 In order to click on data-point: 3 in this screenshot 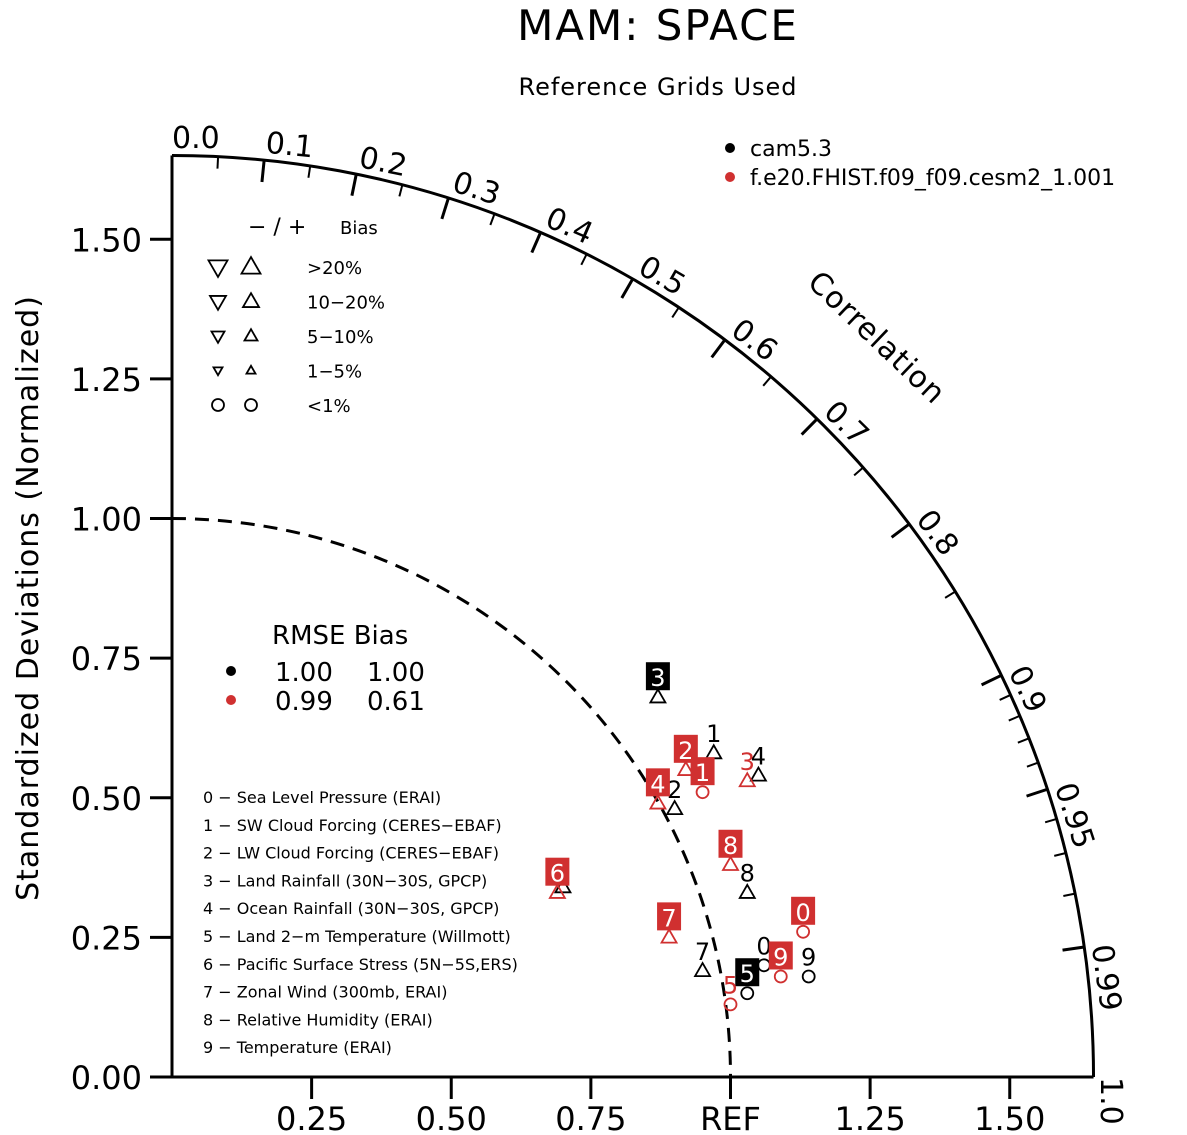, I will do `click(657, 683)`.